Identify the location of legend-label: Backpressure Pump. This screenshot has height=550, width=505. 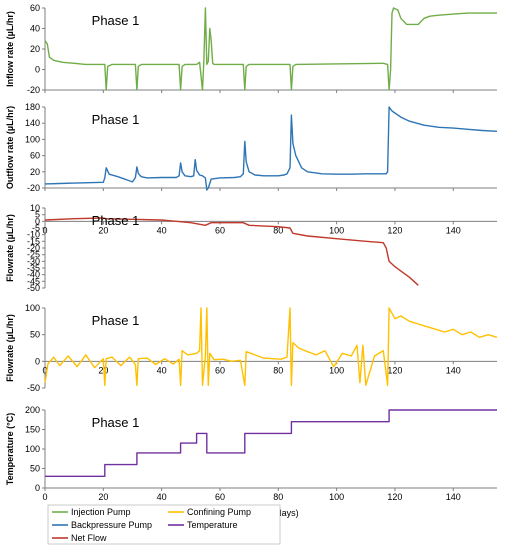
(111, 525).